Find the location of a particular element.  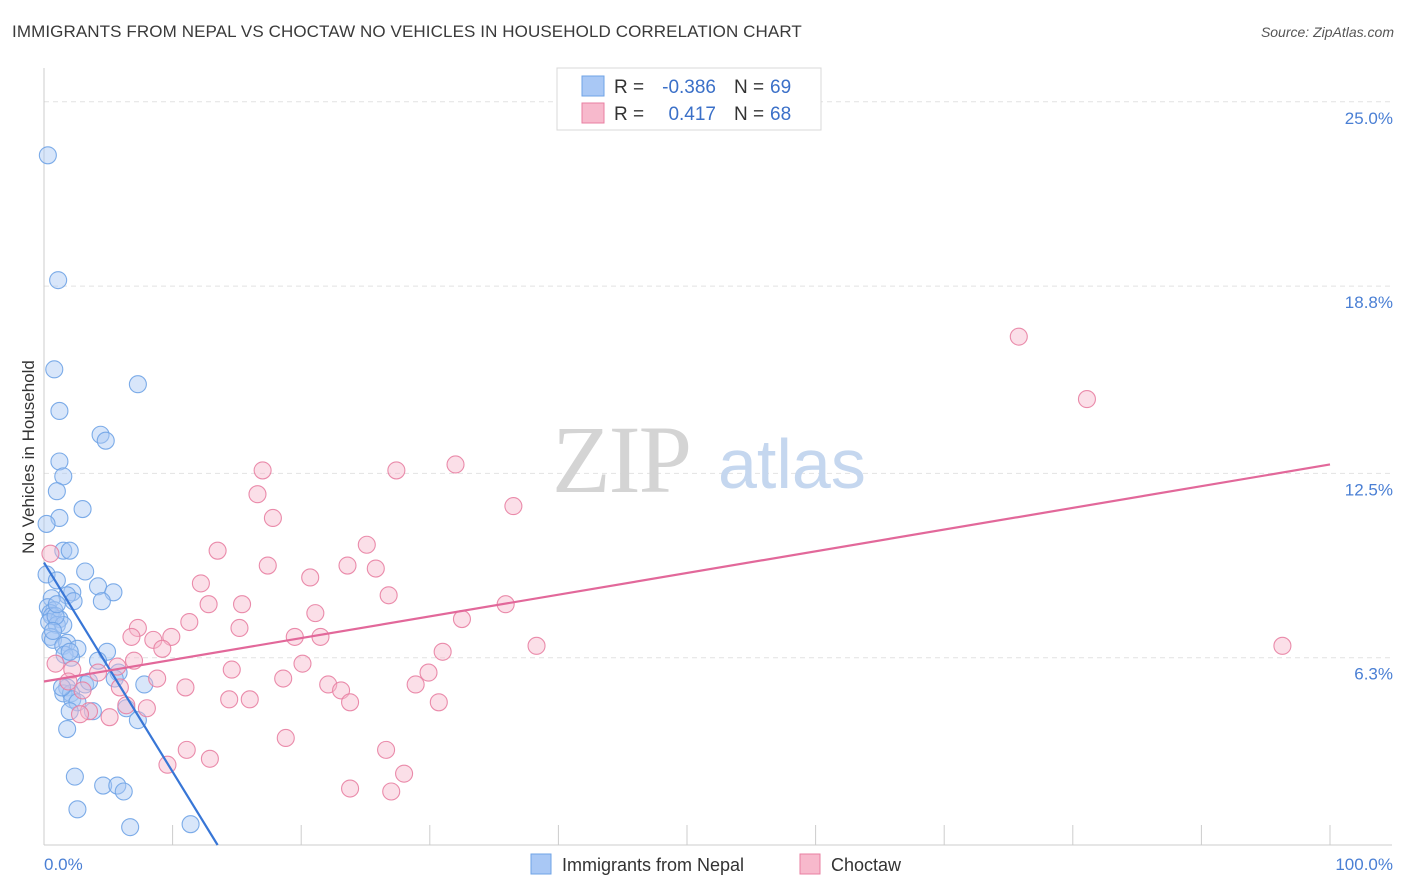

watermark-zip: ZIP is located at coordinates (621, 459).